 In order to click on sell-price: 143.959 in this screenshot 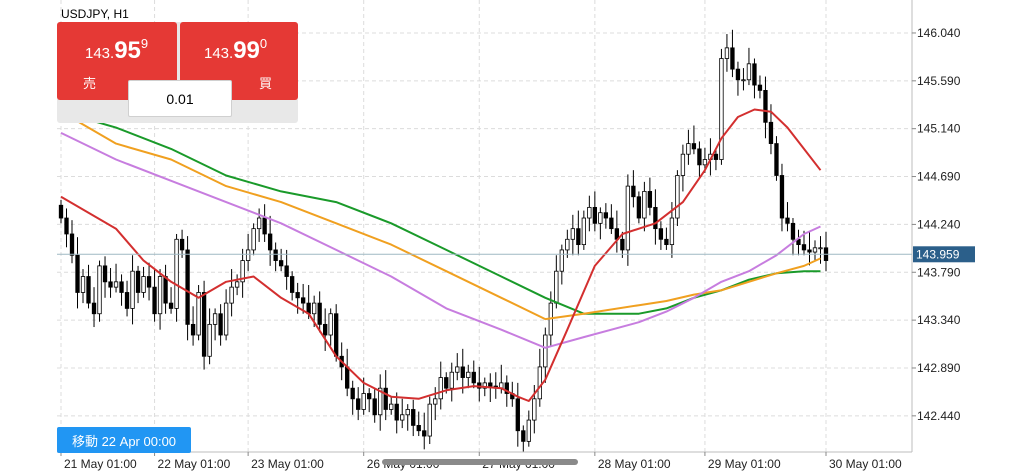, I will do `click(116, 50)`.